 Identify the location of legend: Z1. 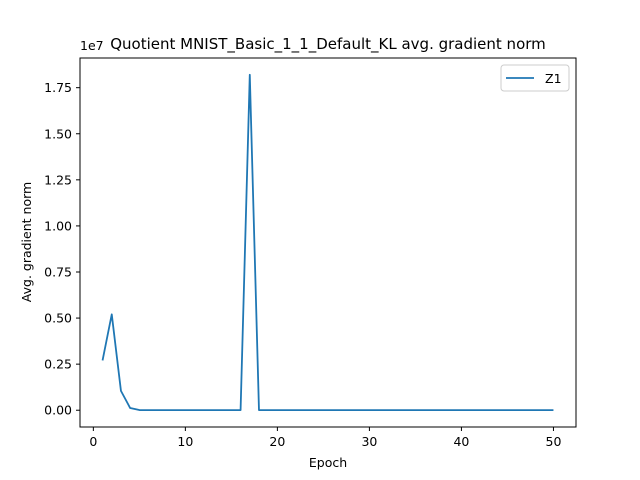
(535, 78).